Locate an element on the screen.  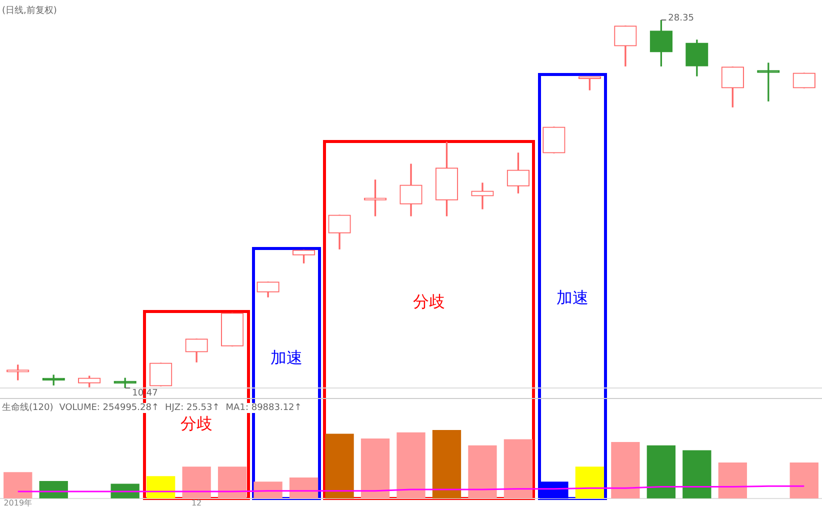
text: HJZ: 25.53↑ is located at coordinates (192, 408).